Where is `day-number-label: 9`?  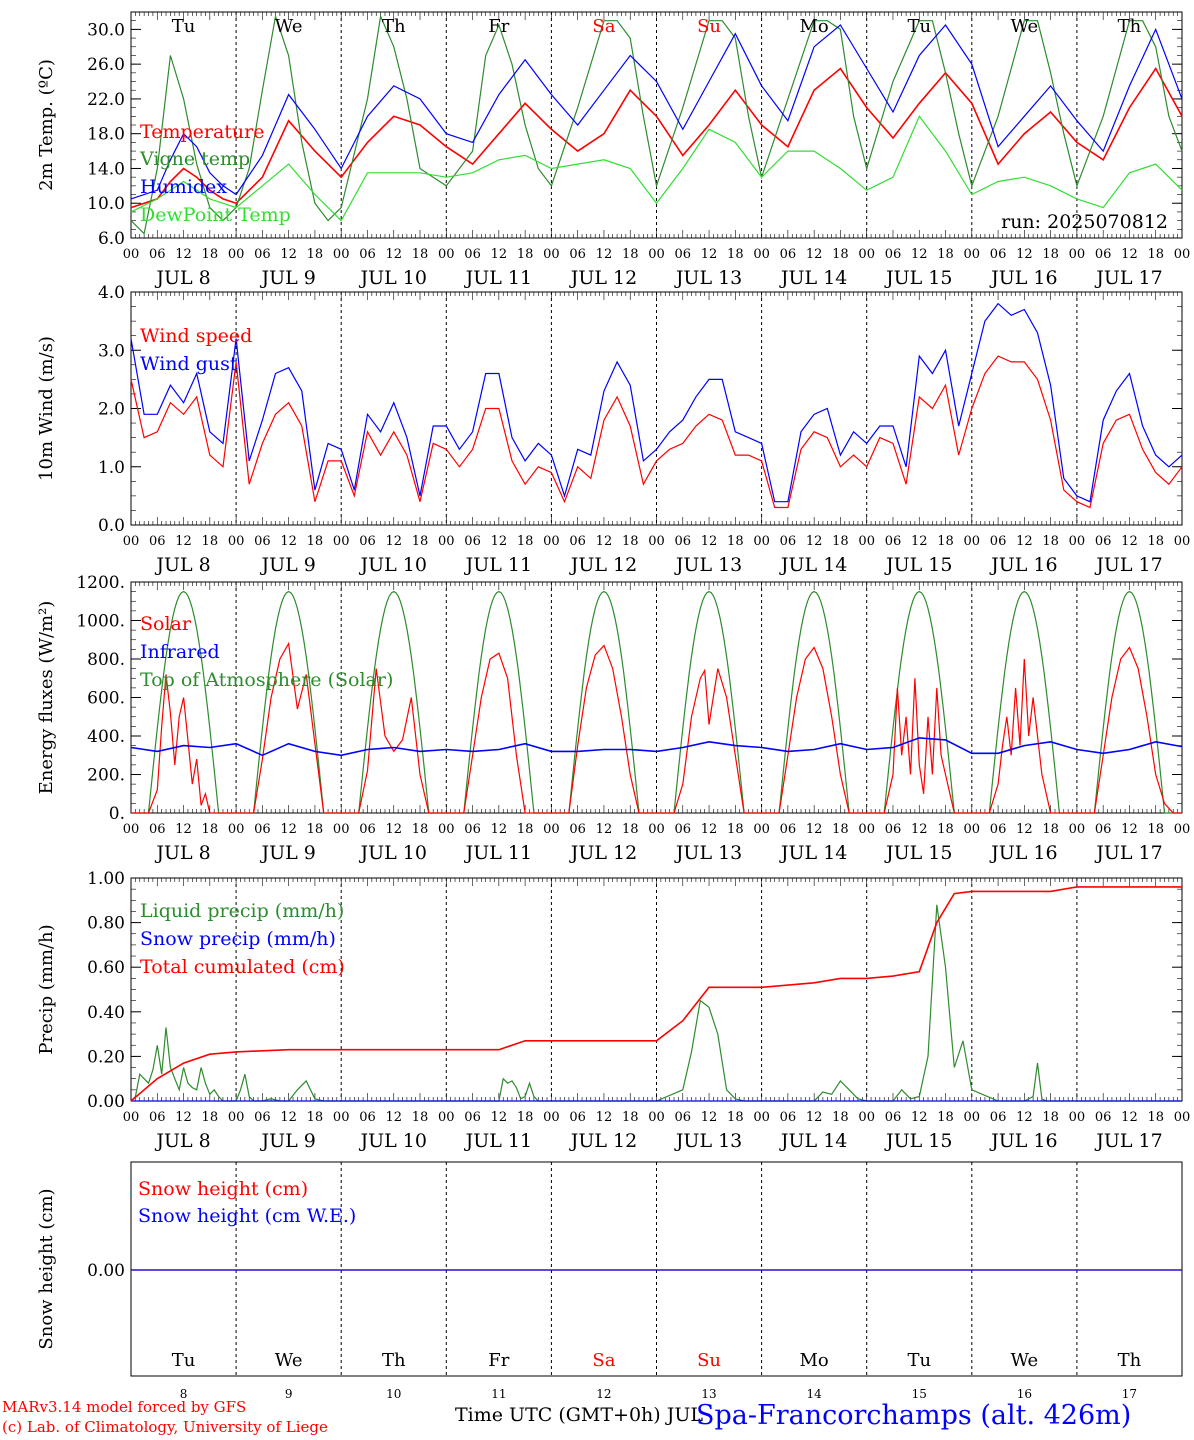 day-number-label: 9 is located at coordinates (289, 1394).